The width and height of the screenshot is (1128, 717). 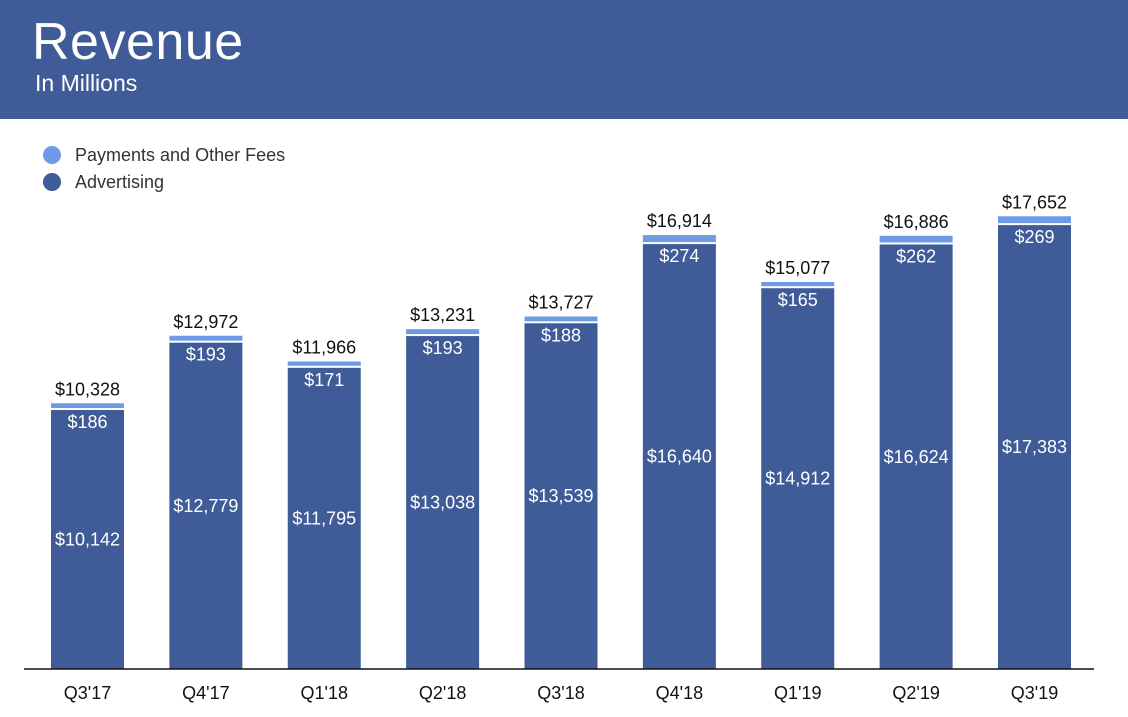 What do you see at coordinates (679, 693) in the screenshot?
I see `x-tick-label: Q4'18` at bounding box center [679, 693].